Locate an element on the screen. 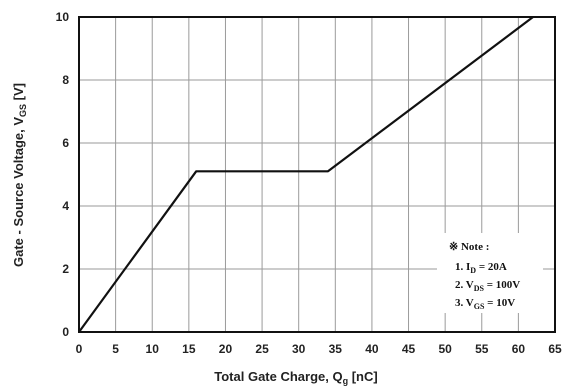  y-tick-label: 10 is located at coordinates (63, 17).